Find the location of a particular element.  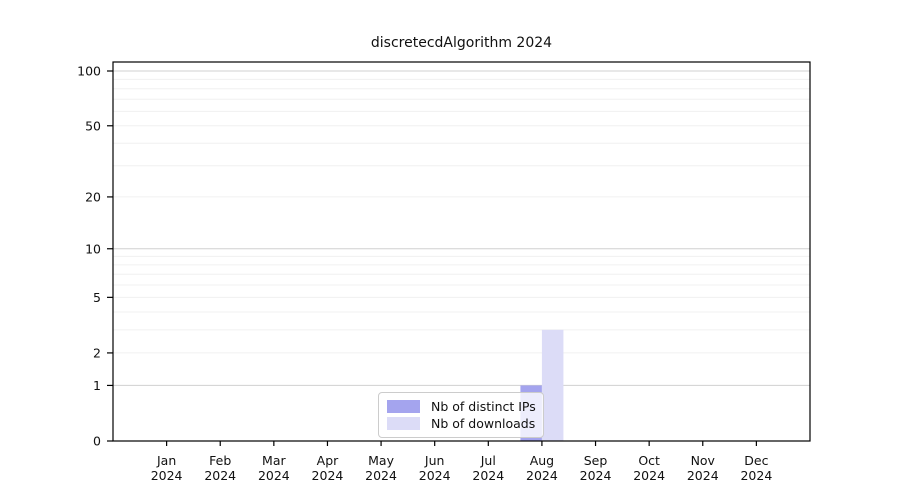

x-tick-label-month-jan: Jan is located at coordinates (166, 460).